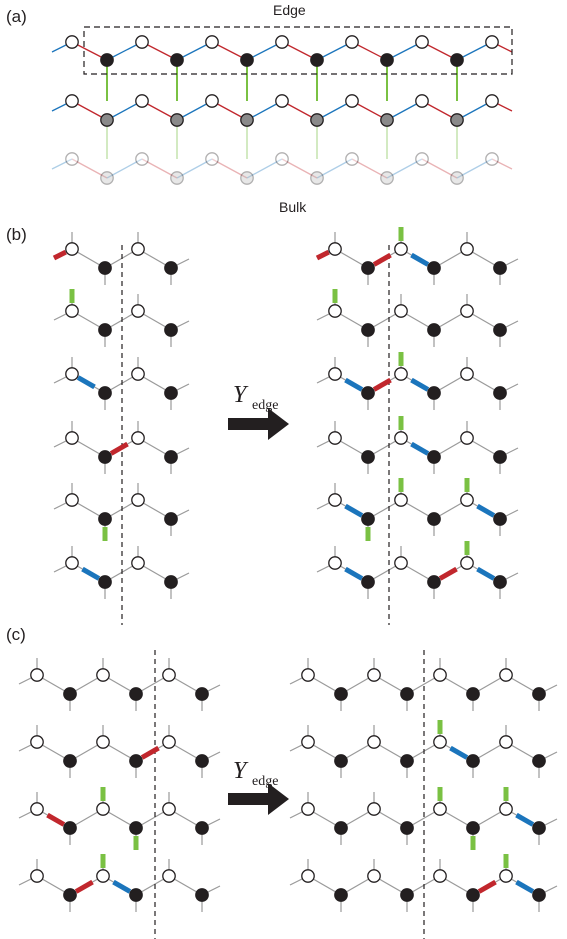 The image size is (567, 939). Describe the element at coordinates (16, 16) in the screenshot. I see `panel-a-label: (a)` at that location.